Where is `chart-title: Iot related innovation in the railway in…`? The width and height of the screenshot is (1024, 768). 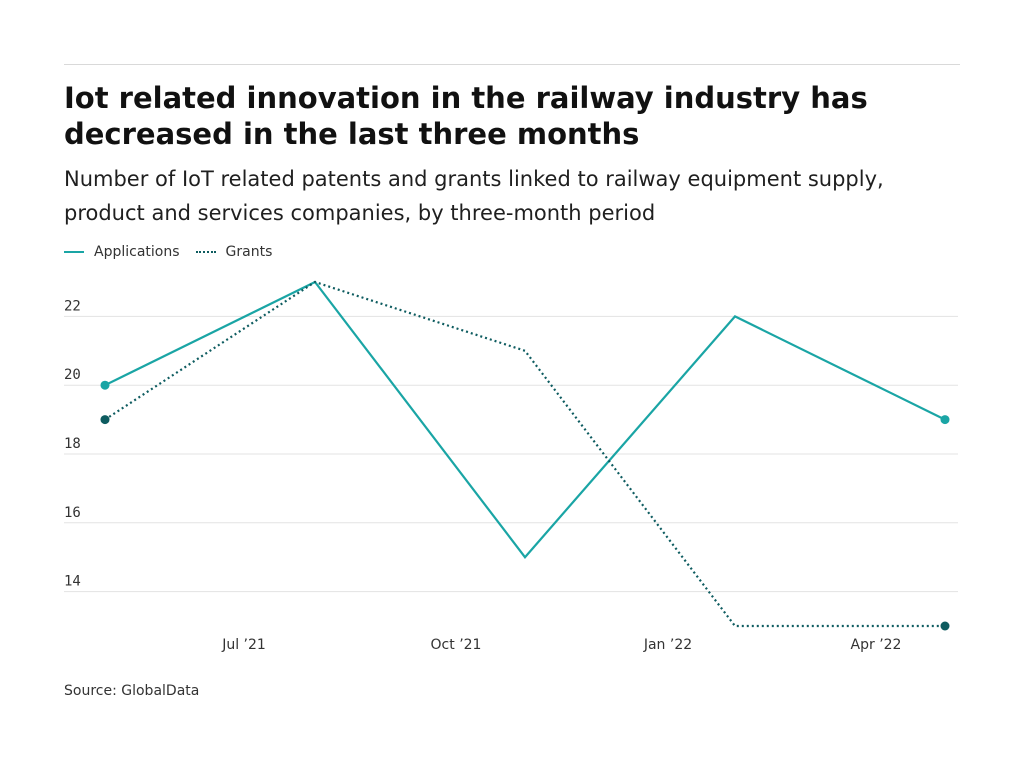 chart-title: Iot related innovation in the railway in… is located at coordinates (466, 116).